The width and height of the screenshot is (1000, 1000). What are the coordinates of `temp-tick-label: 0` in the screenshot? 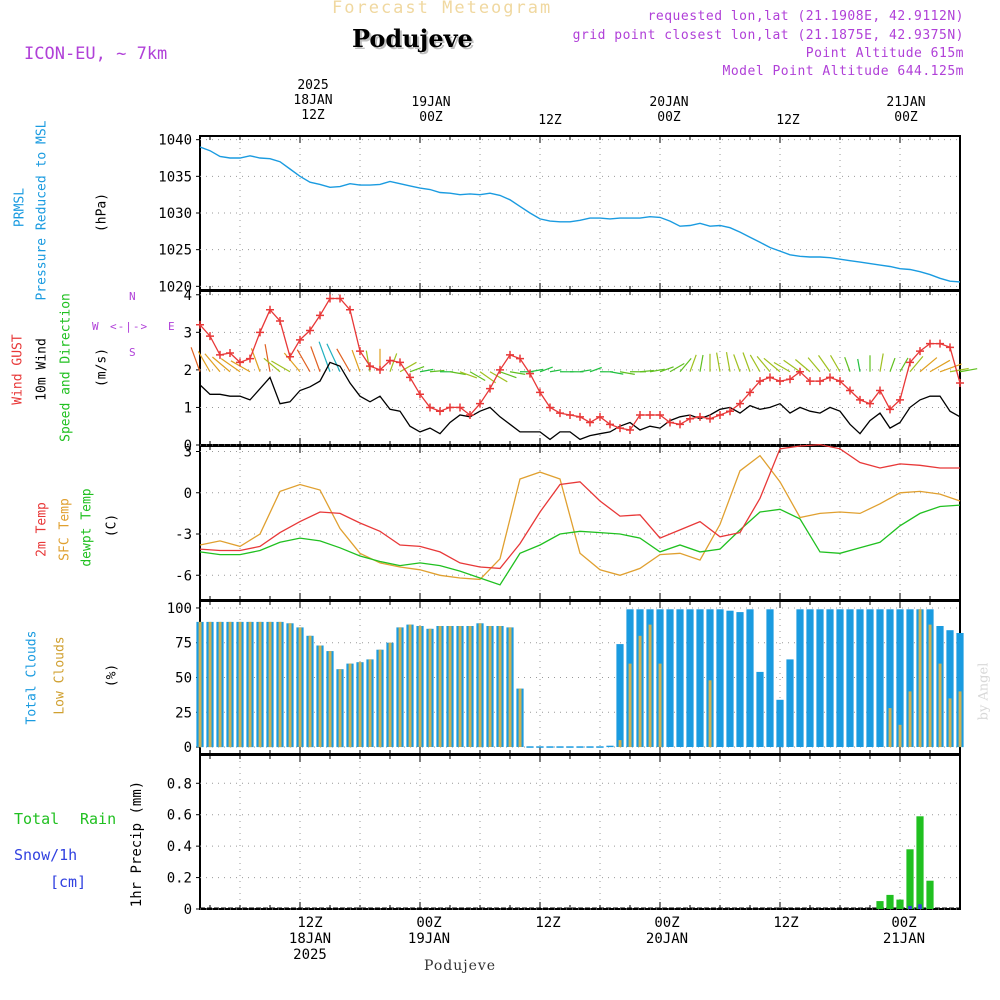 It's located at (188, 494).